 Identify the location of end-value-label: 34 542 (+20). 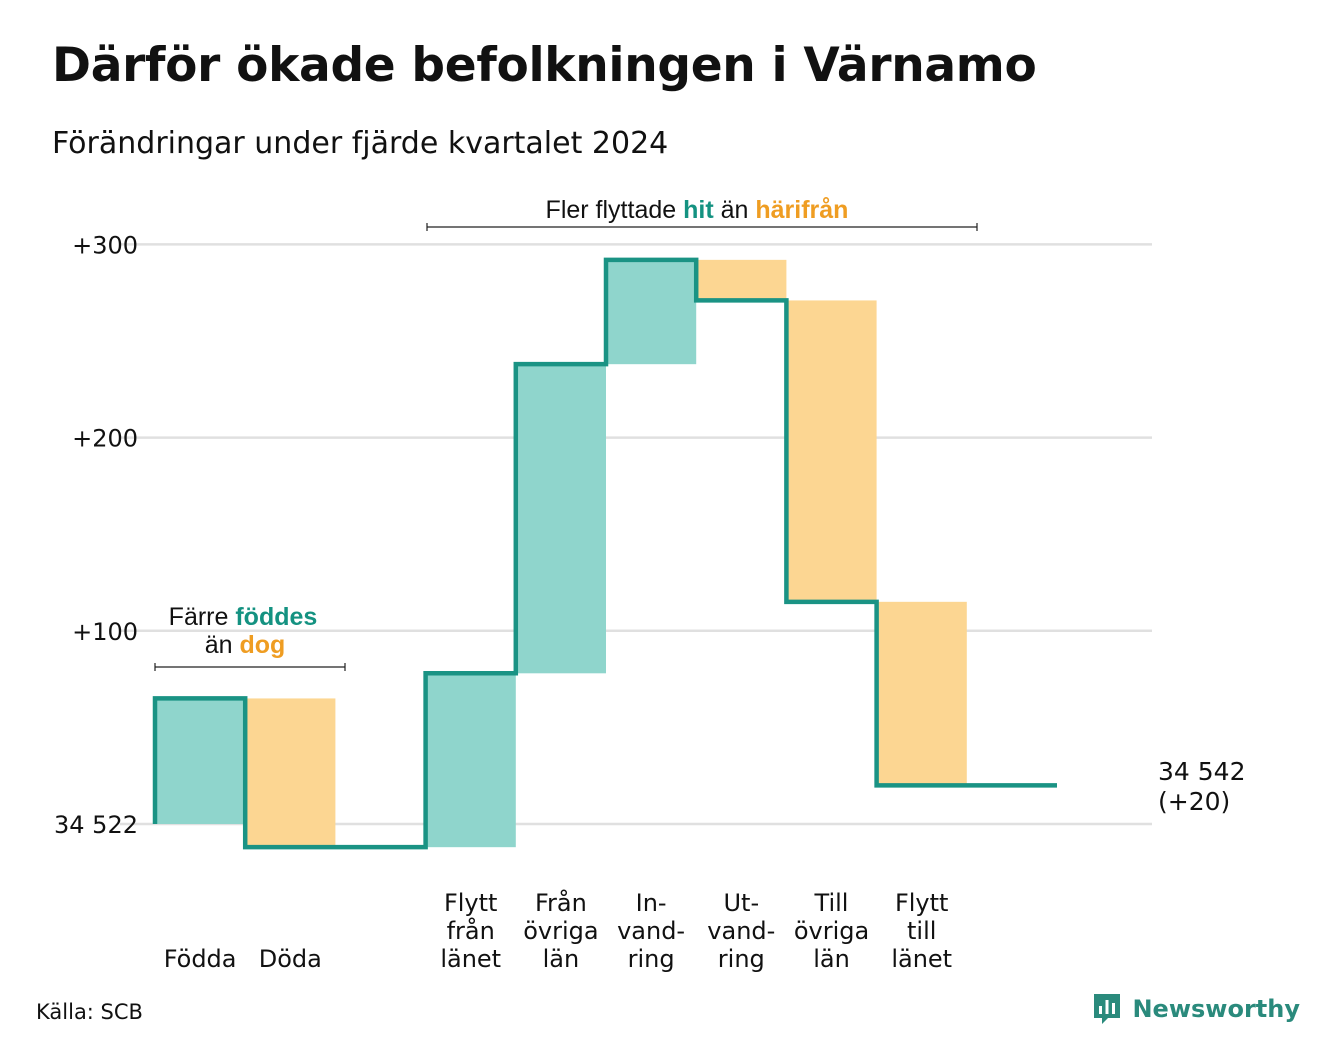
(1201, 786).